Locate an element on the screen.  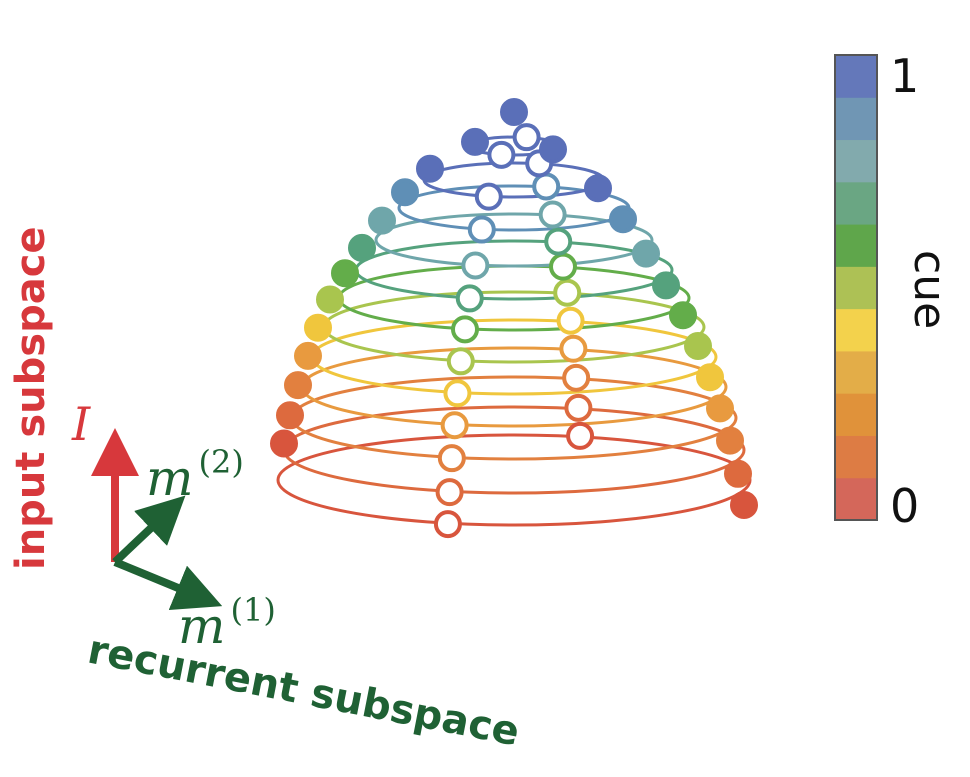
m1-base: m is located at coordinates (201, 626).